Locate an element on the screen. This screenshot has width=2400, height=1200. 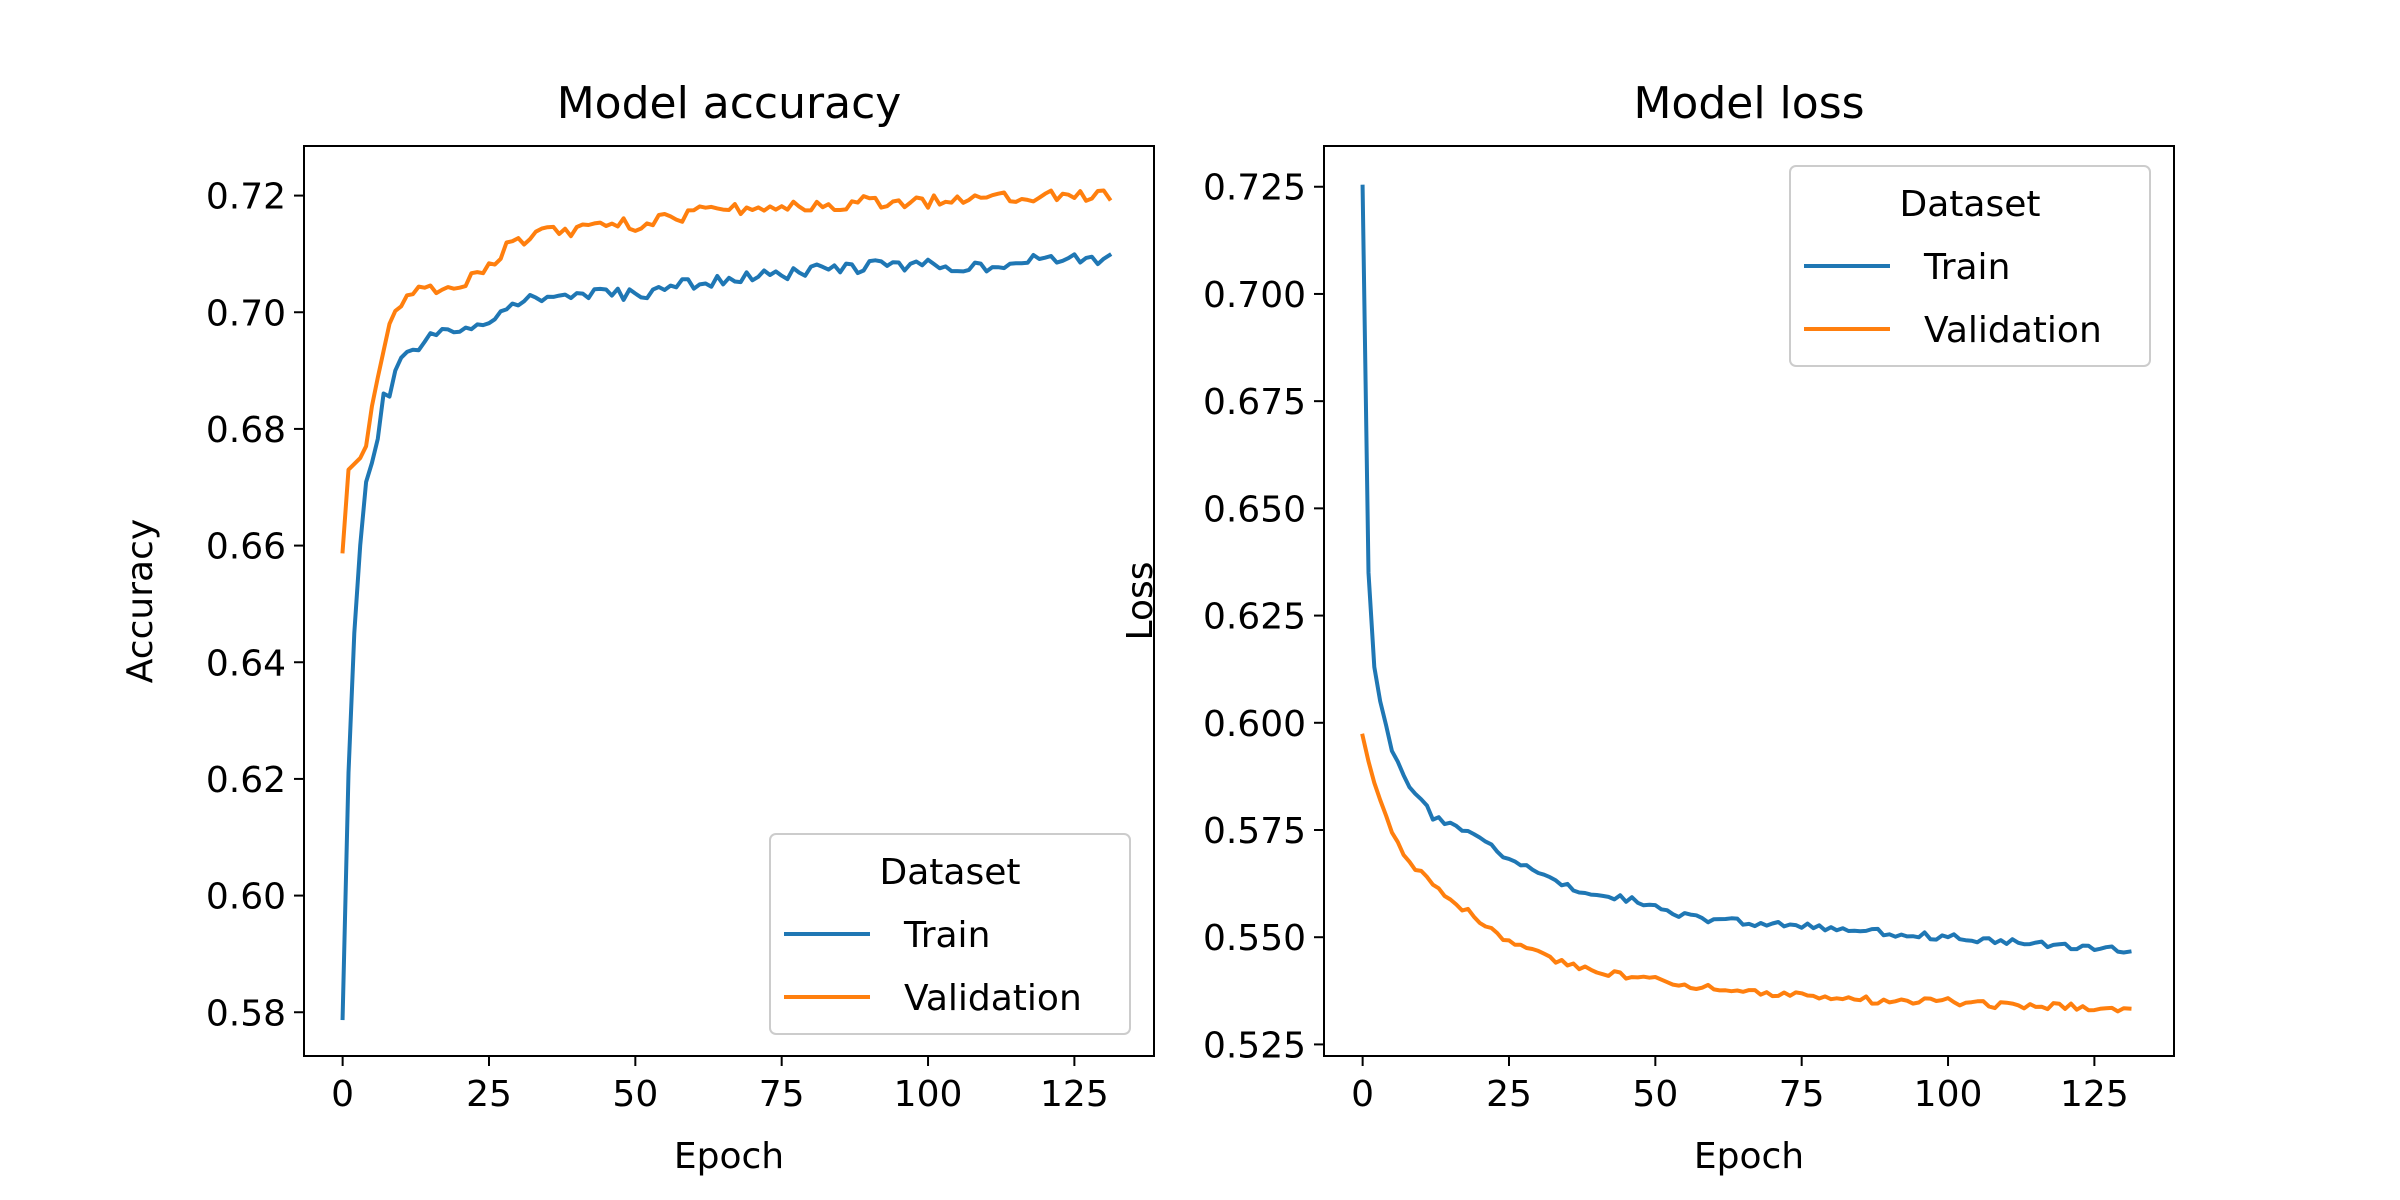
chart-title: Model loss is located at coordinates (1748, 103).